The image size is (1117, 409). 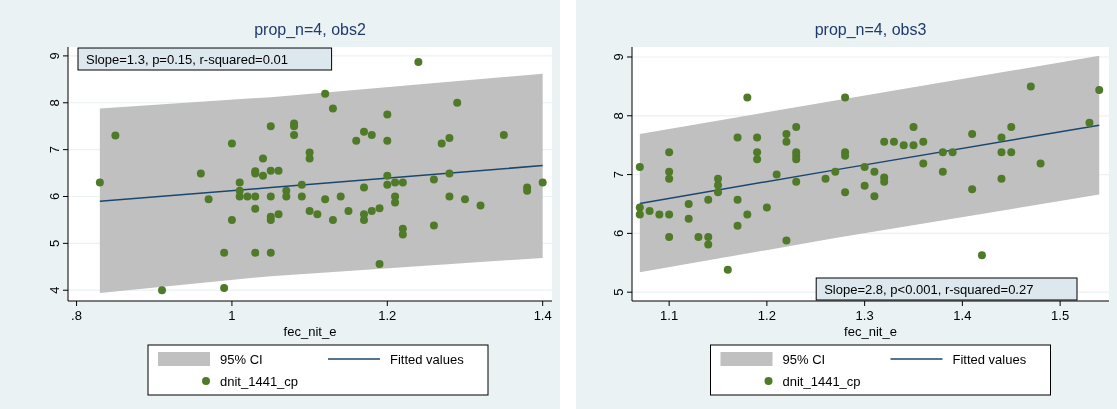 I want to click on annotation: Slope=1.3, p=0.15, r-squared=0.01, so click(x=187, y=59).